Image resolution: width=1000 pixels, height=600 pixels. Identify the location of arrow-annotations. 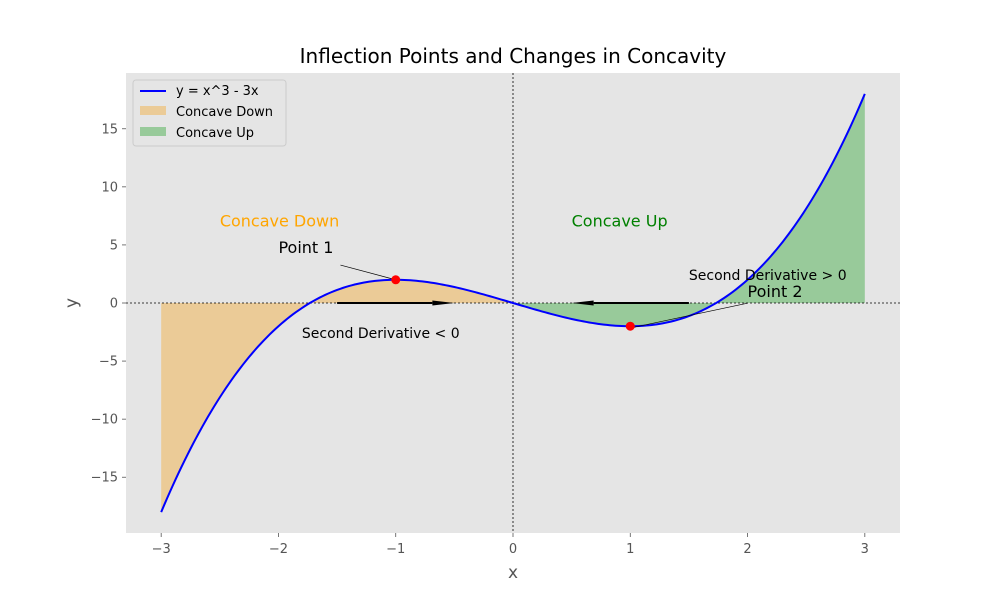
(513, 303).